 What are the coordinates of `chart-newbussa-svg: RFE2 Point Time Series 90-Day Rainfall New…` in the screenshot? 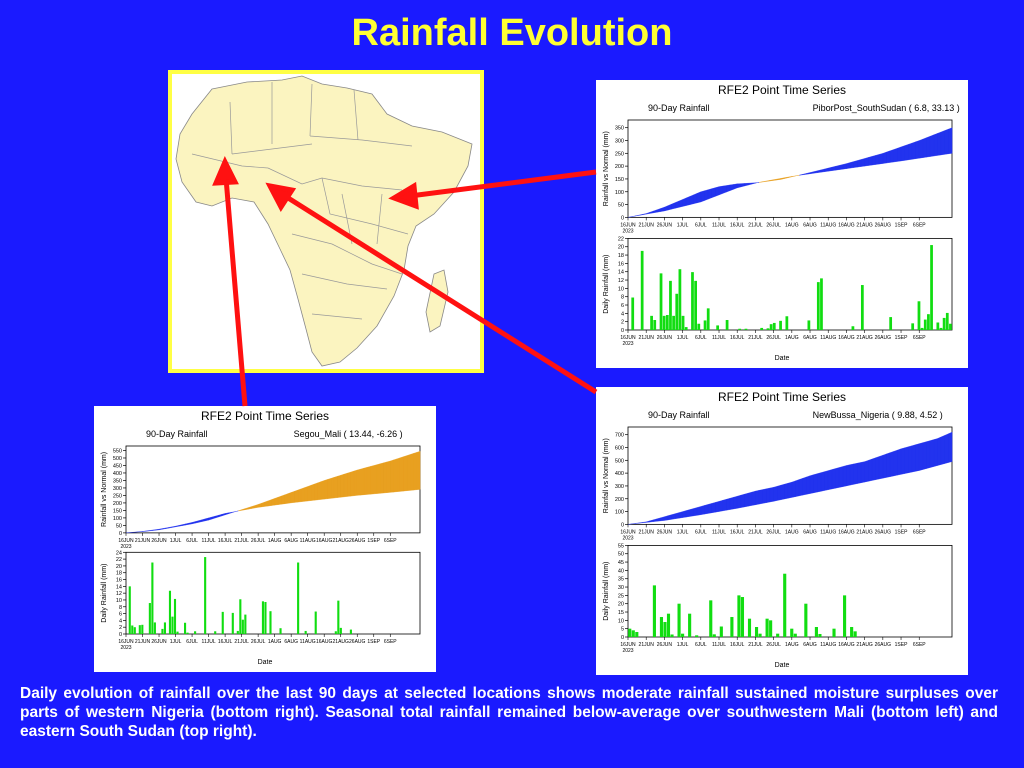 It's located at (778, 529).